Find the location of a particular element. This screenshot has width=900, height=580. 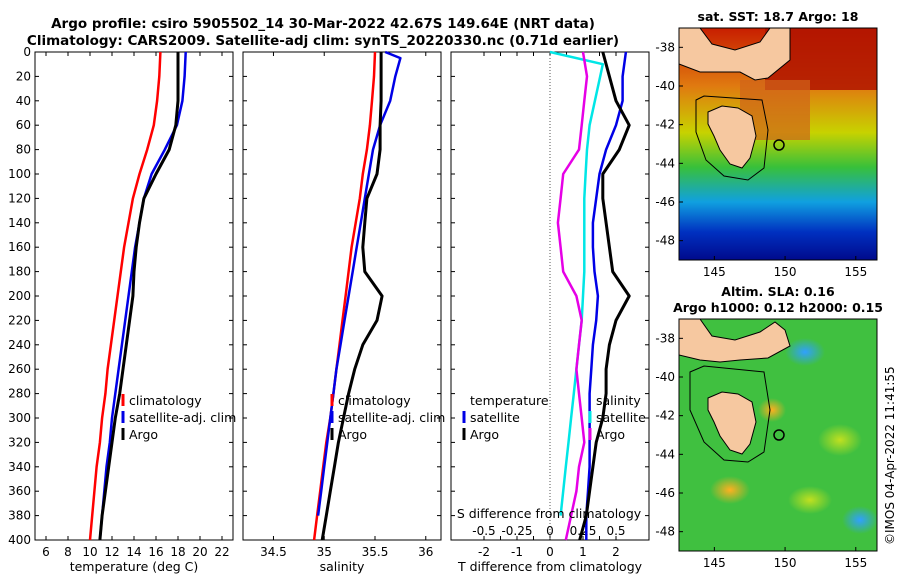

ytick-label: 320 is located at coordinates (19, 442).